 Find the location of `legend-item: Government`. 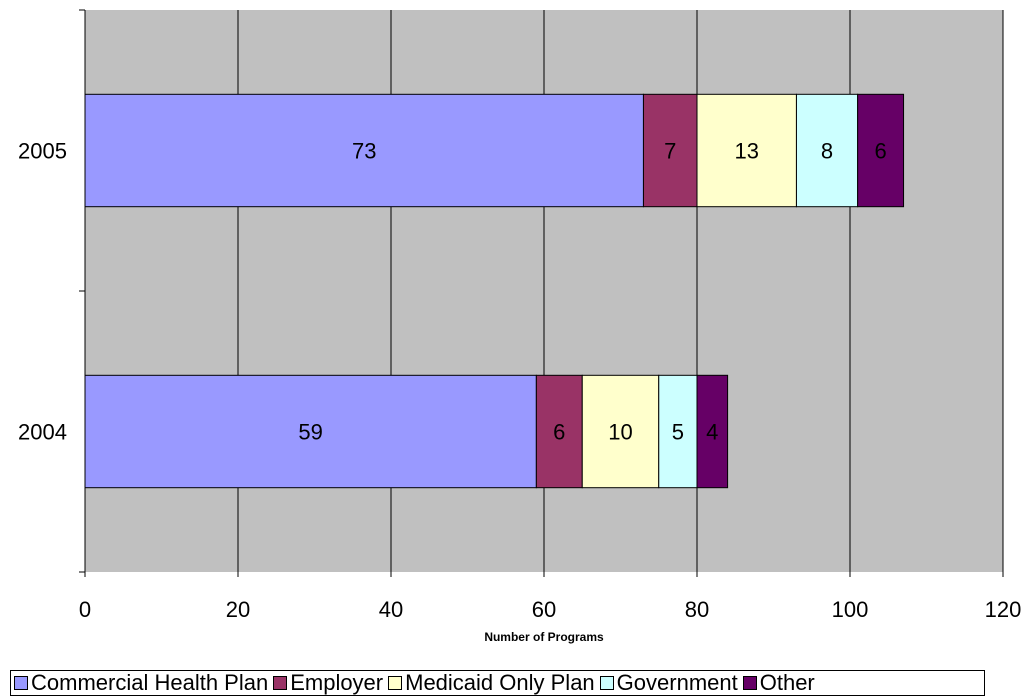

legend-item: Government is located at coordinates (668, 683).